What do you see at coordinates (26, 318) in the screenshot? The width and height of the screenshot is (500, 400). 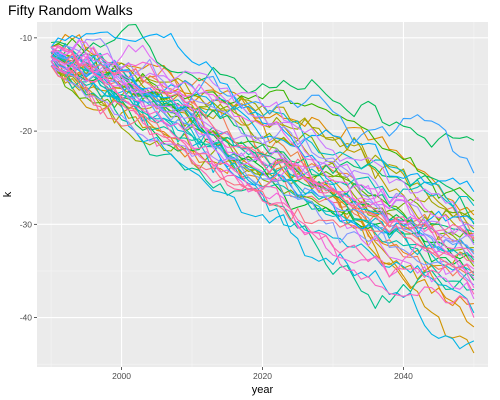 I see `y-tick-label: -40` at bounding box center [26, 318].